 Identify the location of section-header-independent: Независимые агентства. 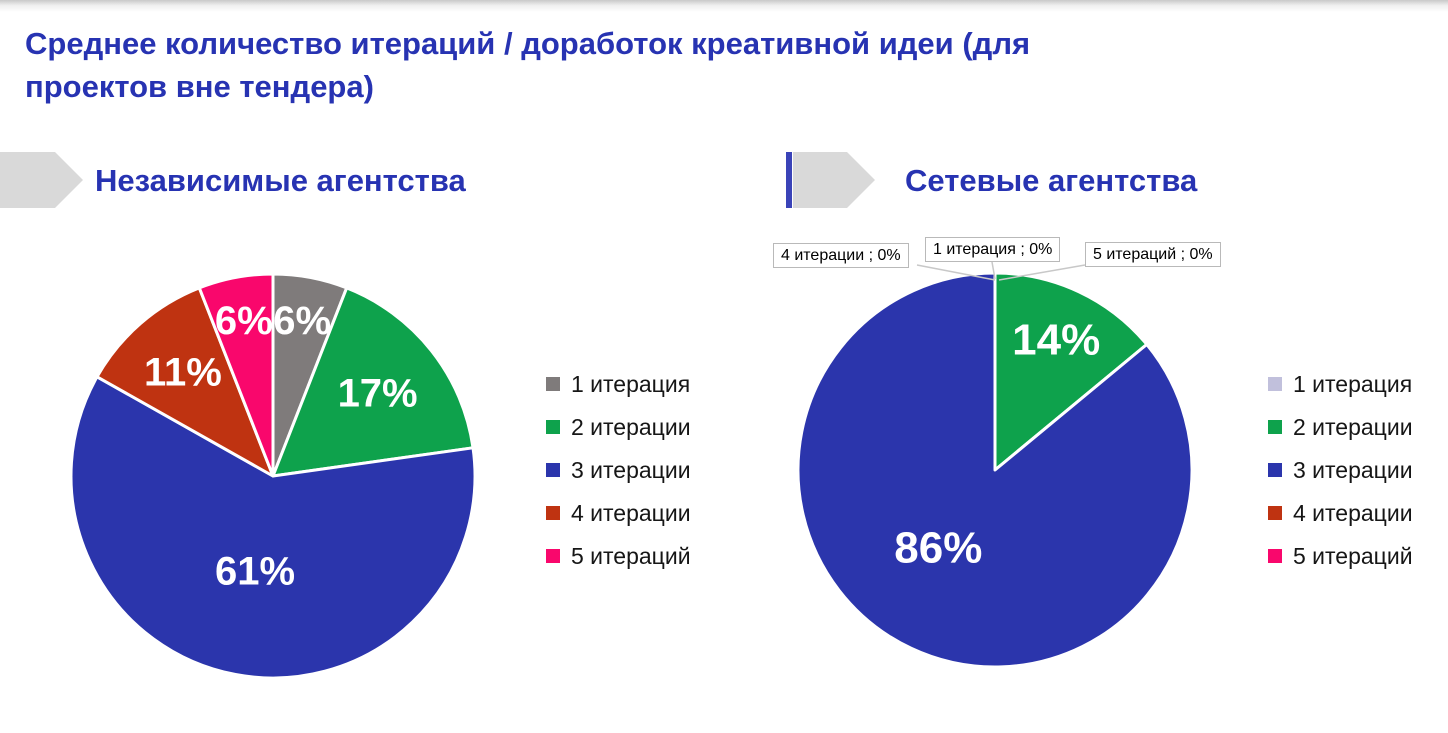
(280, 180).